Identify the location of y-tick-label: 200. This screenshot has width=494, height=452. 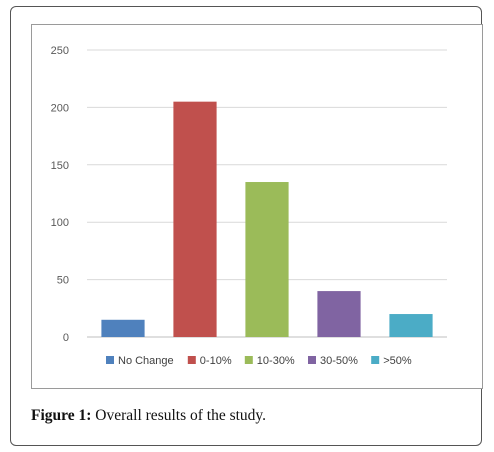
(60, 108).